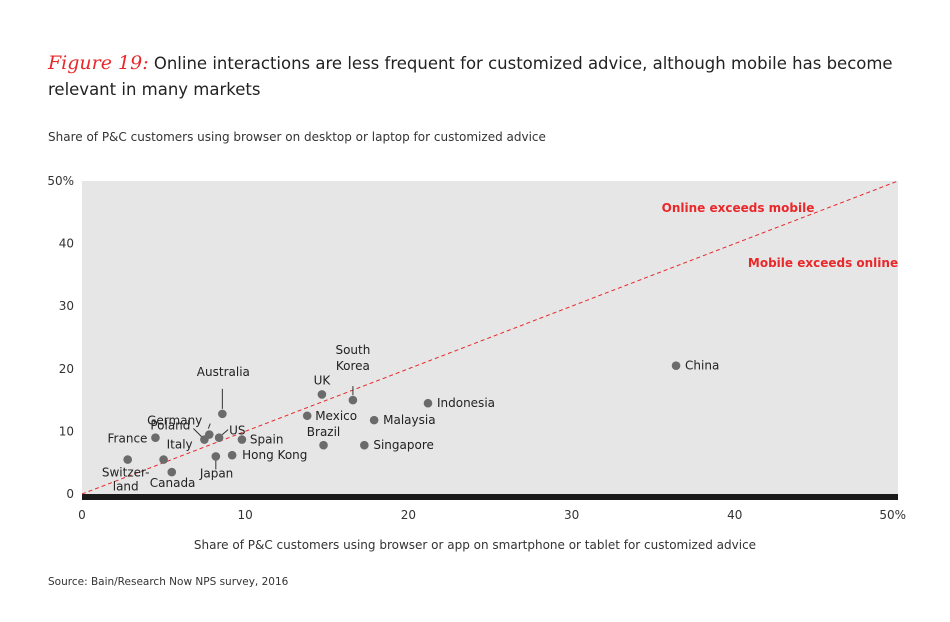 This screenshot has height=622, width=950. I want to click on point-label: UK, so click(323, 380).